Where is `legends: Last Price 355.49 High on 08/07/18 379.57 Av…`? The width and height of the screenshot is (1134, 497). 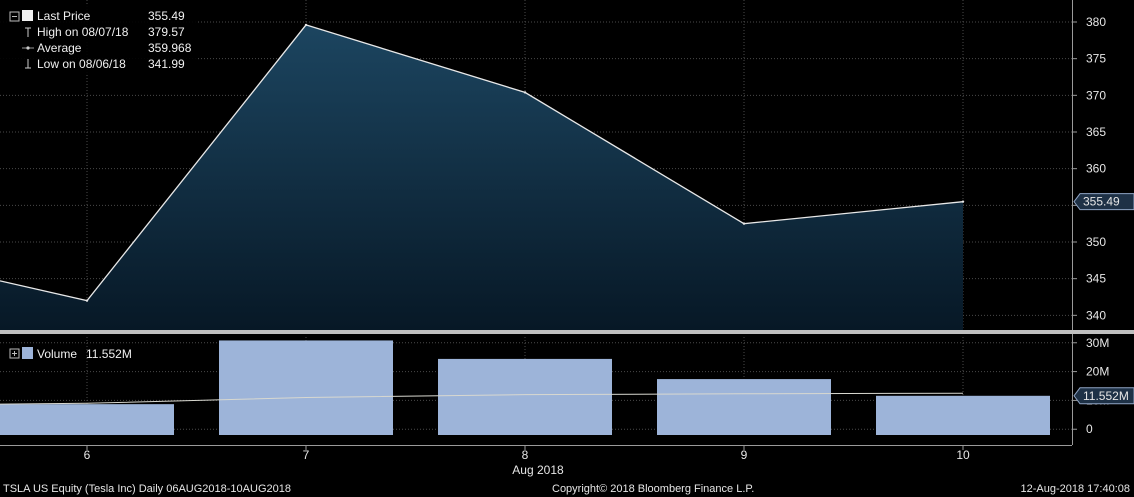
legends: Last Price 355.49 High on 08/07/18 379.57 Av… is located at coordinates (99, 182).